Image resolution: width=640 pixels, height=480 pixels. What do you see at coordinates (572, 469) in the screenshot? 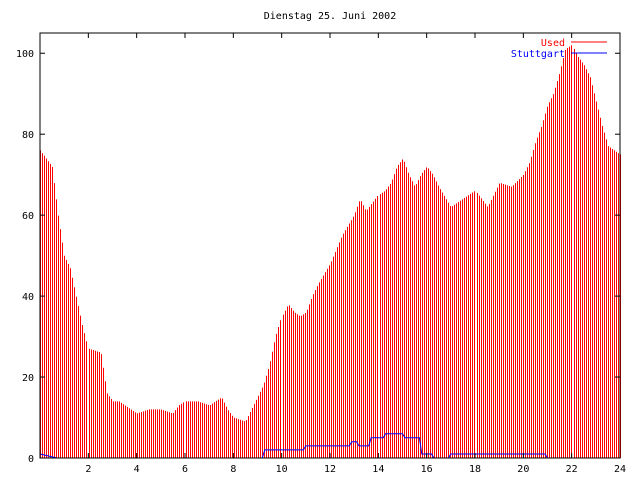
I see `x-tick-label: 22` at bounding box center [572, 469].